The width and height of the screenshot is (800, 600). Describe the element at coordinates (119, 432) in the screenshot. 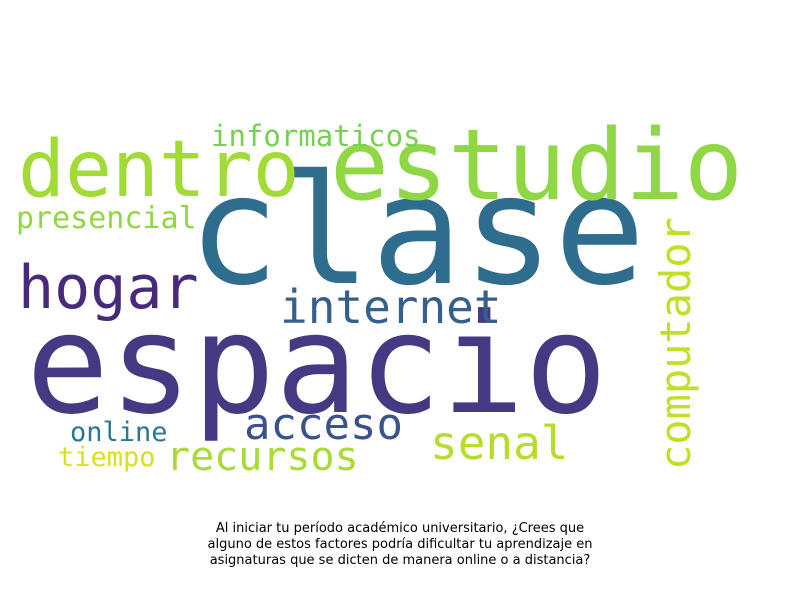

I see `word-online: online` at that location.